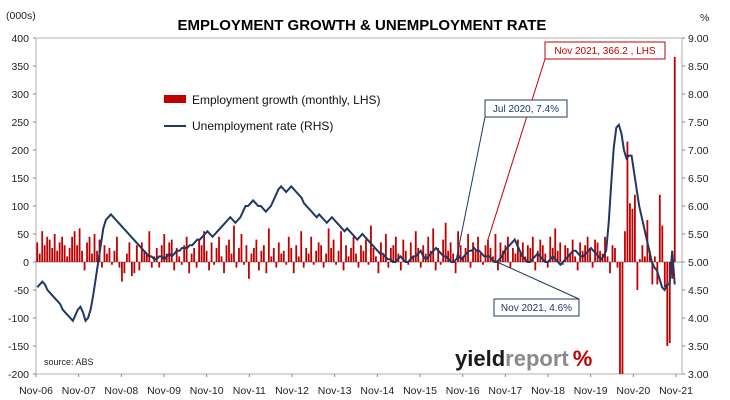 This screenshot has height=400, width=730. What do you see at coordinates (26, 263) in the screenshot?
I see `left-tick-label: 0` at bounding box center [26, 263].